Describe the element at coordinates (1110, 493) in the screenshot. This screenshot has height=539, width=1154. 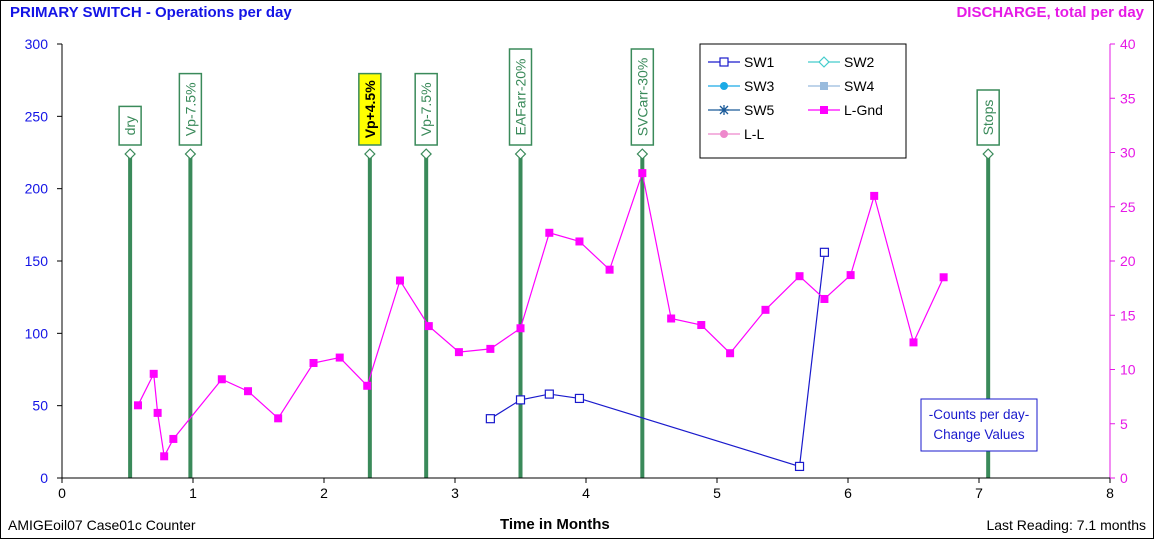
I see `x-tick-label: 8` at that location.